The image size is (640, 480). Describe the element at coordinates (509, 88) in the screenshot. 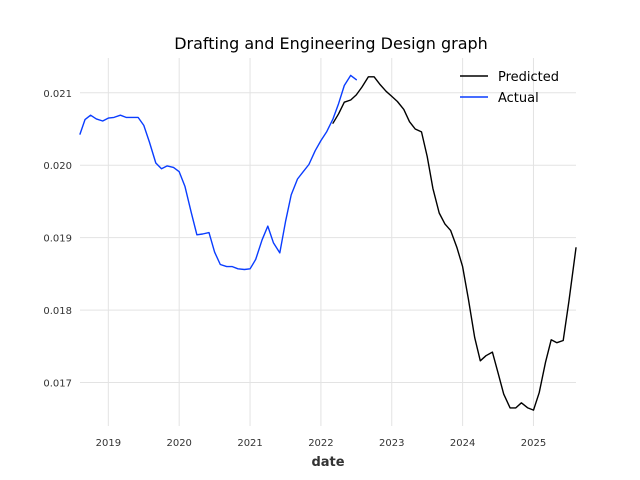

I see `legend: Predicted Actual` at that location.